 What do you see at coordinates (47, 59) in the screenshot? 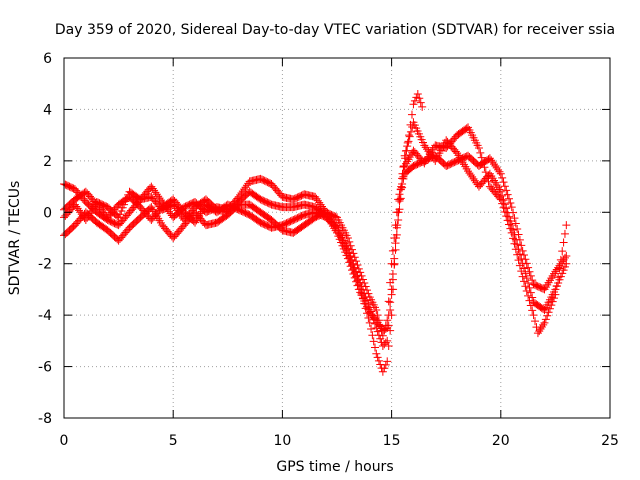
I see `y-tick-label: 6` at bounding box center [47, 59].